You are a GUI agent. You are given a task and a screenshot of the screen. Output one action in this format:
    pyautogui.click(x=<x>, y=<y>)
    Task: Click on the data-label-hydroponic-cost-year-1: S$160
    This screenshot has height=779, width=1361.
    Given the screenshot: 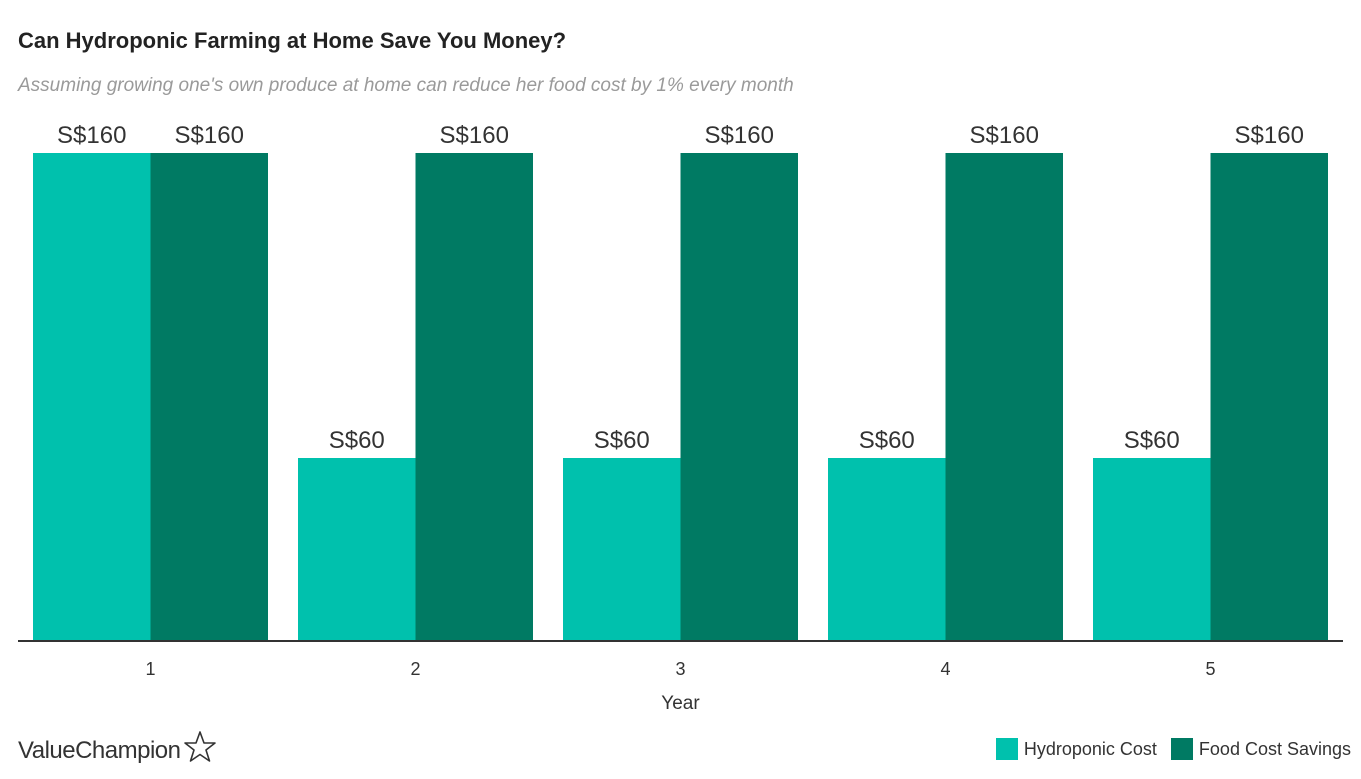 What is the action you would take?
    pyautogui.click(x=91, y=135)
    